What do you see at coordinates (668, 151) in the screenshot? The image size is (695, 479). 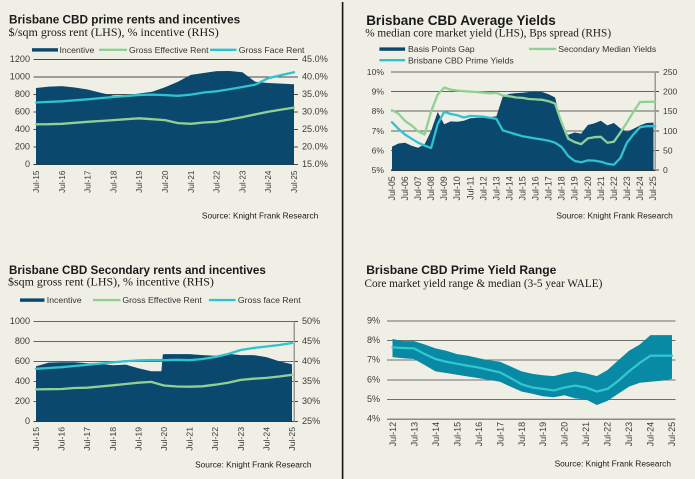 I see `svg-text: 50` at bounding box center [668, 151].